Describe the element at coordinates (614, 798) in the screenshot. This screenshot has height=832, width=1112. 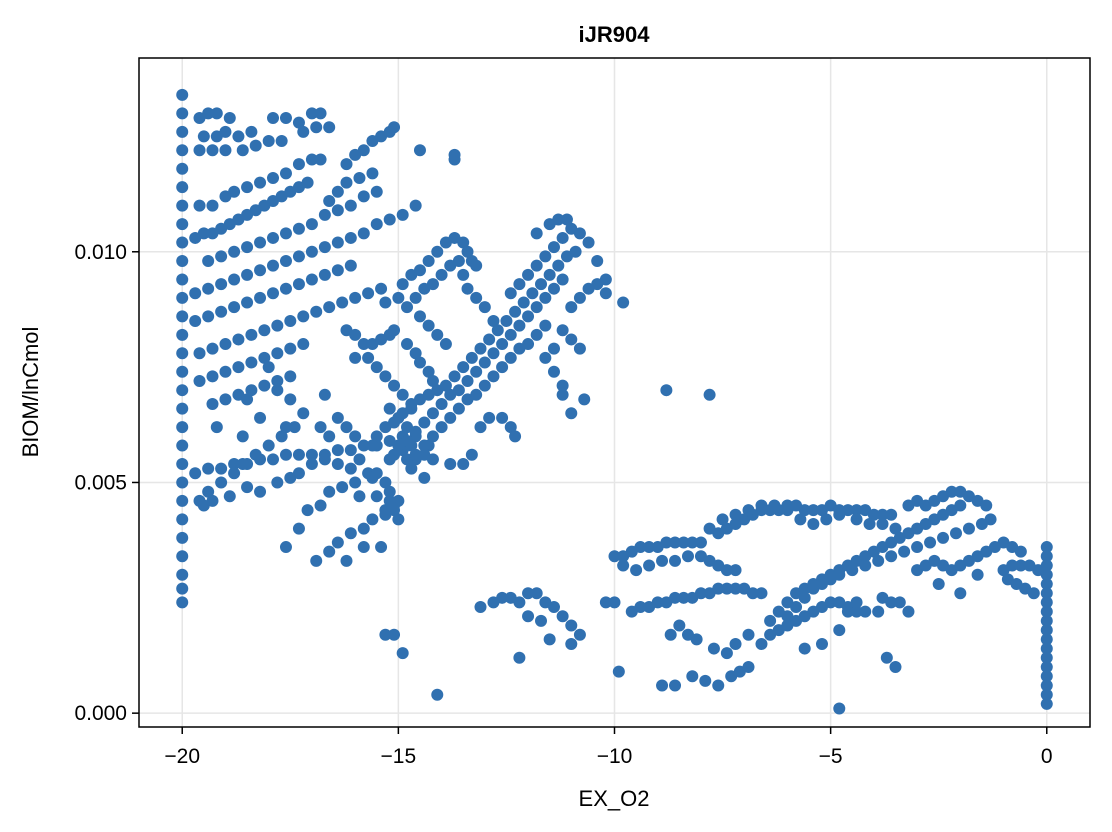
I see `x-axis-label: EX_O2` at that location.